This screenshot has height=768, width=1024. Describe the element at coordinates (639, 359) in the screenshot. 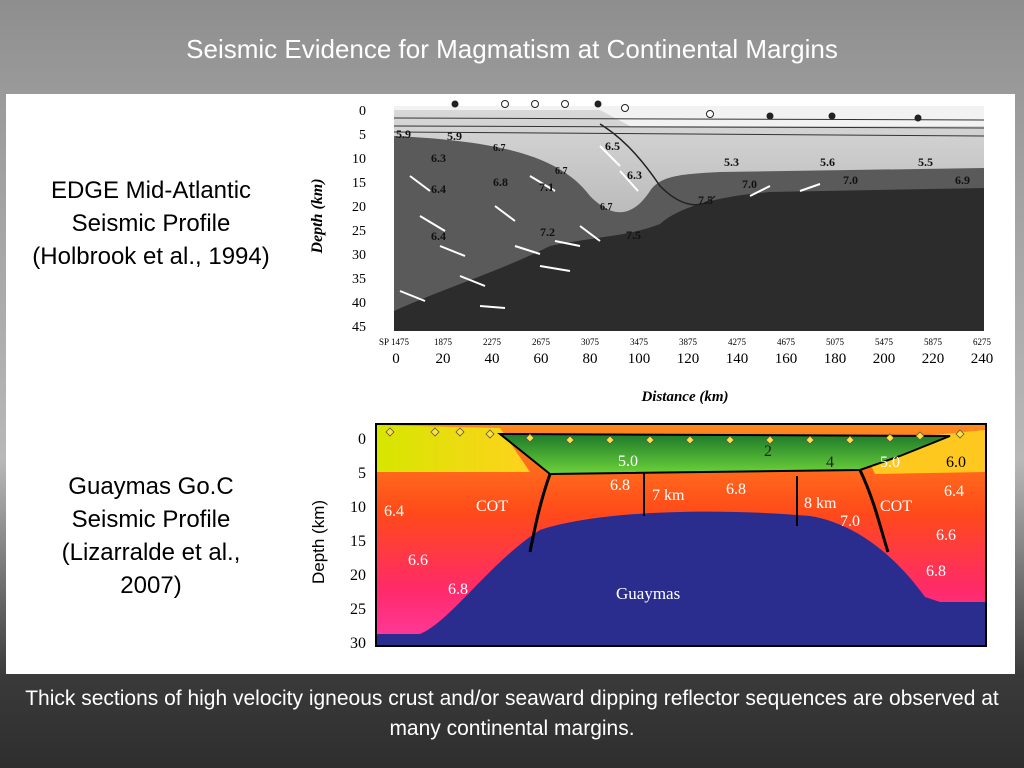

I see `distance-tick: 100` at that location.